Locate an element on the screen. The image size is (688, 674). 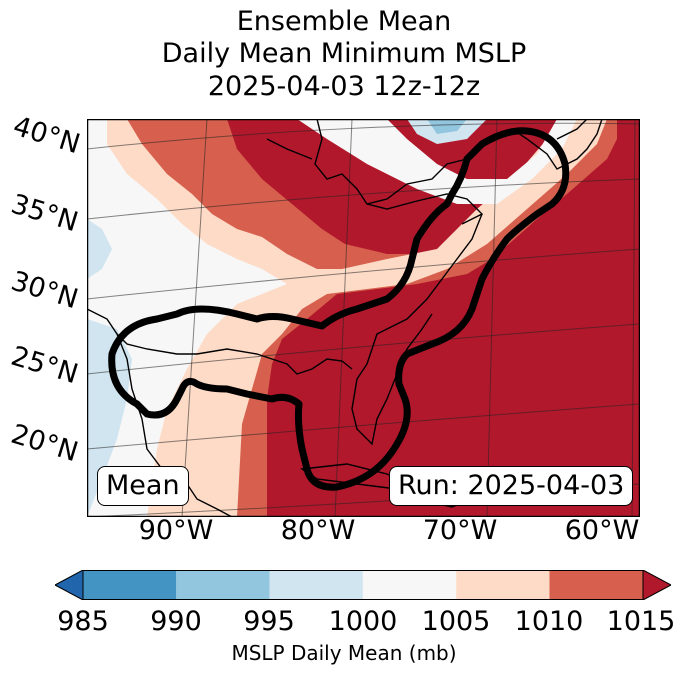
title-line-1: Ensemble Mean is located at coordinates (344, 21).